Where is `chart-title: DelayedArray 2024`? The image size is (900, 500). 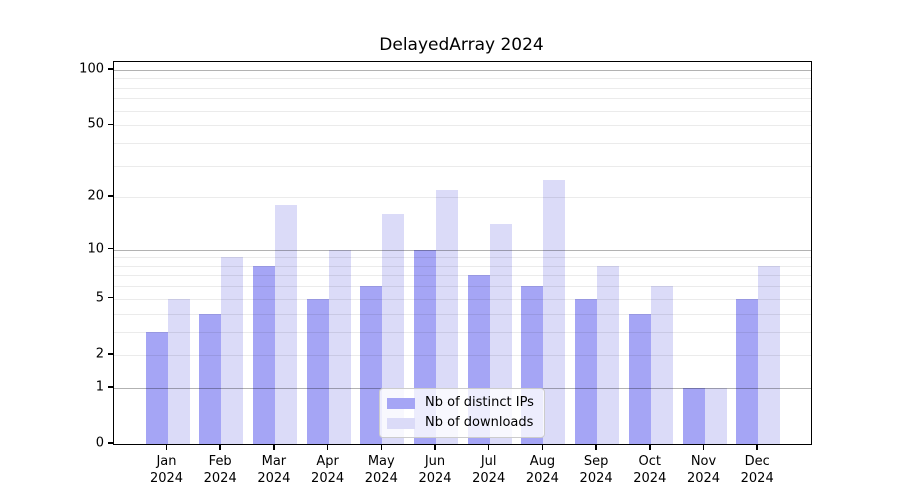 chart-title: DelayedArray 2024 is located at coordinates (461, 45).